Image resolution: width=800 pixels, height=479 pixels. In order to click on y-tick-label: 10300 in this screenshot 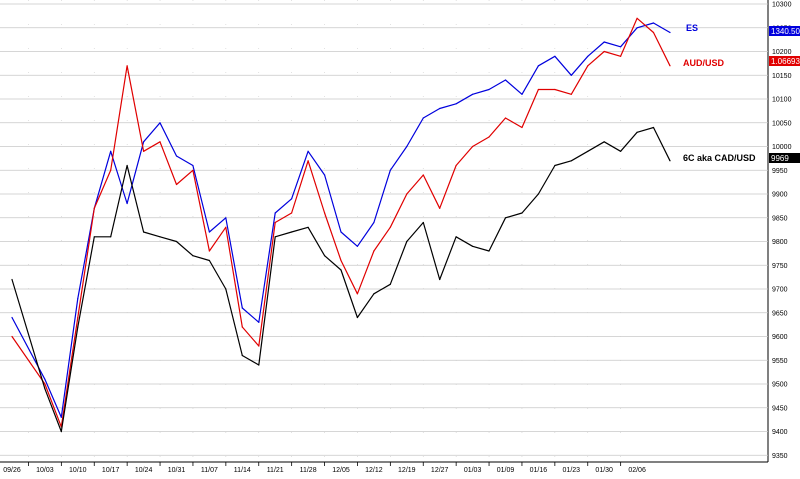, I will do `click(782, 5)`.